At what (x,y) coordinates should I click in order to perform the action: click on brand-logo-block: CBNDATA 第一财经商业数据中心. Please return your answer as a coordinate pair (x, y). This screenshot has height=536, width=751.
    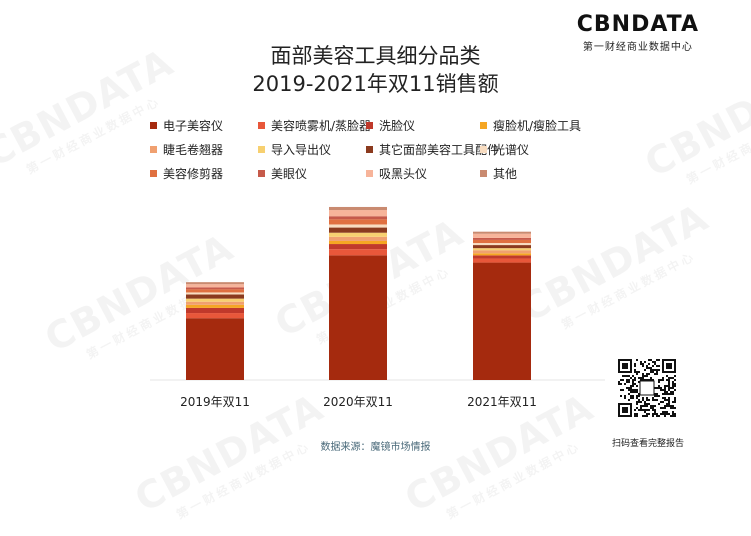
    Looking at the image, I should click on (638, 32).